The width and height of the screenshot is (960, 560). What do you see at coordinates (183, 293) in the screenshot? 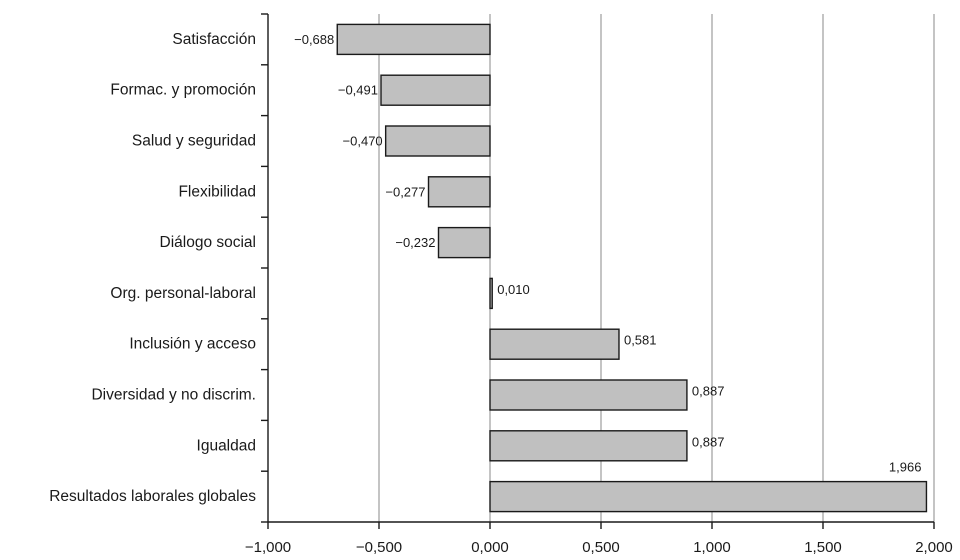
I see `category-label-5: Org. personal-laboral` at bounding box center [183, 293].